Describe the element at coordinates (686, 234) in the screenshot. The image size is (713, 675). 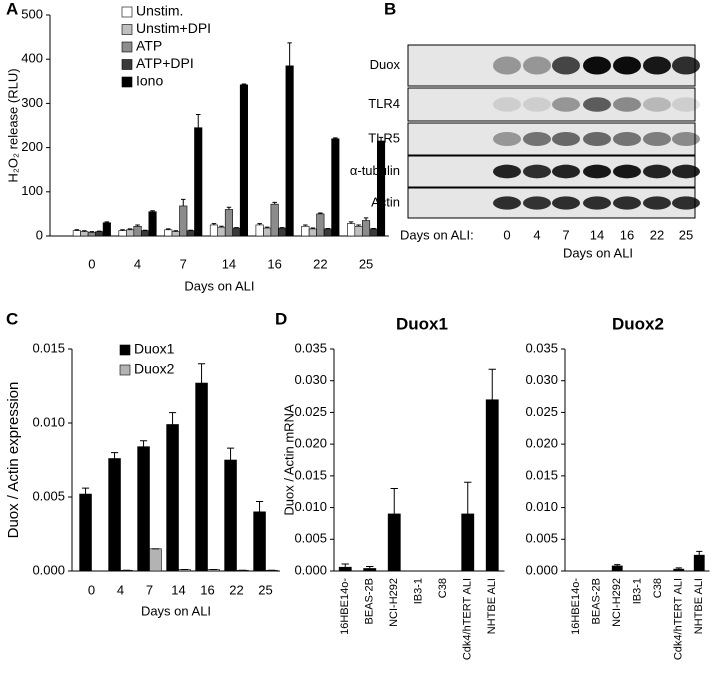
I see `blot-lane-label: 25` at that location.